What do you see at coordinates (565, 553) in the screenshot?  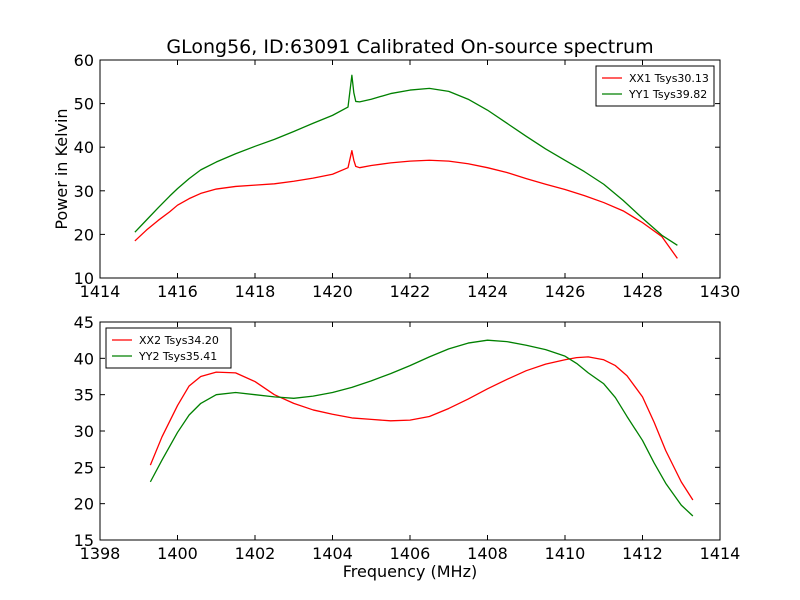 I see `x-tick-label: 1410` at bounding box center [565, 553].